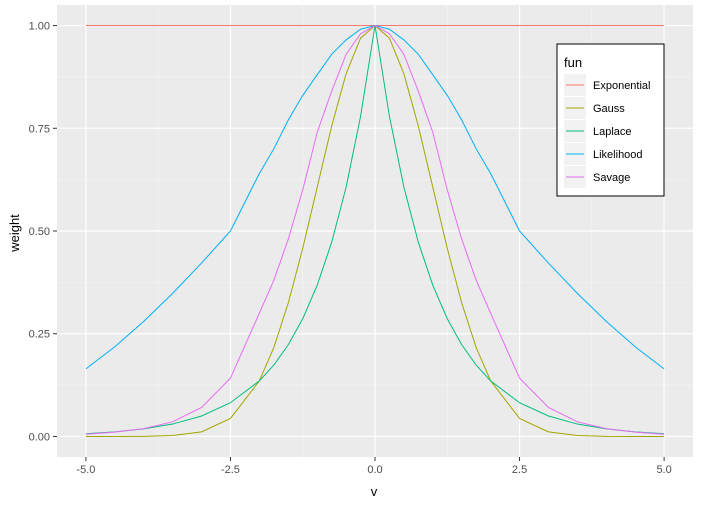 The width and height of the screenshot is (701, 506). I want to click on y-tick-label: 1.00, so click(39, 27).